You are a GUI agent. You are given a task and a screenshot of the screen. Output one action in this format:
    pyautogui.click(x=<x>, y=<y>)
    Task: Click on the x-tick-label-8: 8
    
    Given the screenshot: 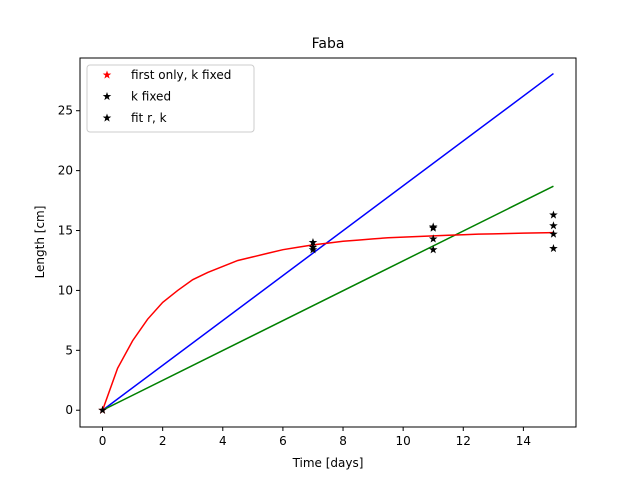 What is the action you would take?
    pyautogui.click(x=343, y=441)
    